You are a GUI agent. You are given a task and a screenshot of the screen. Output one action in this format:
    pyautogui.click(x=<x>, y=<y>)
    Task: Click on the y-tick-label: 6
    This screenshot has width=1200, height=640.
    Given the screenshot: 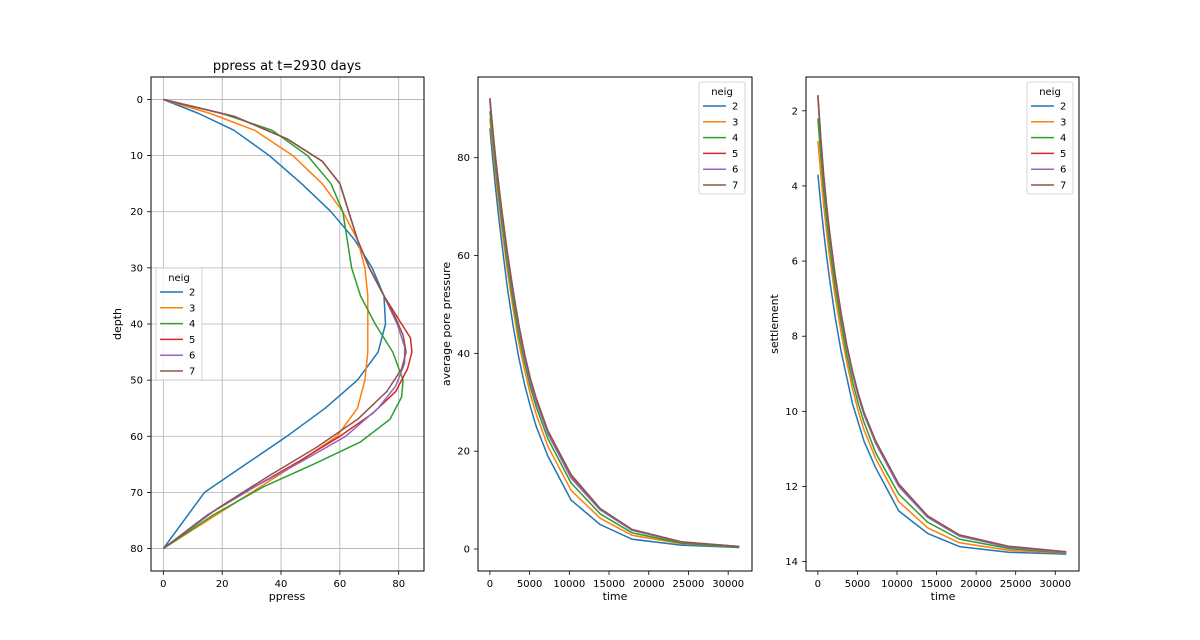 What is the action you would take?
    pyautogui.click(x=795, y=262)
    